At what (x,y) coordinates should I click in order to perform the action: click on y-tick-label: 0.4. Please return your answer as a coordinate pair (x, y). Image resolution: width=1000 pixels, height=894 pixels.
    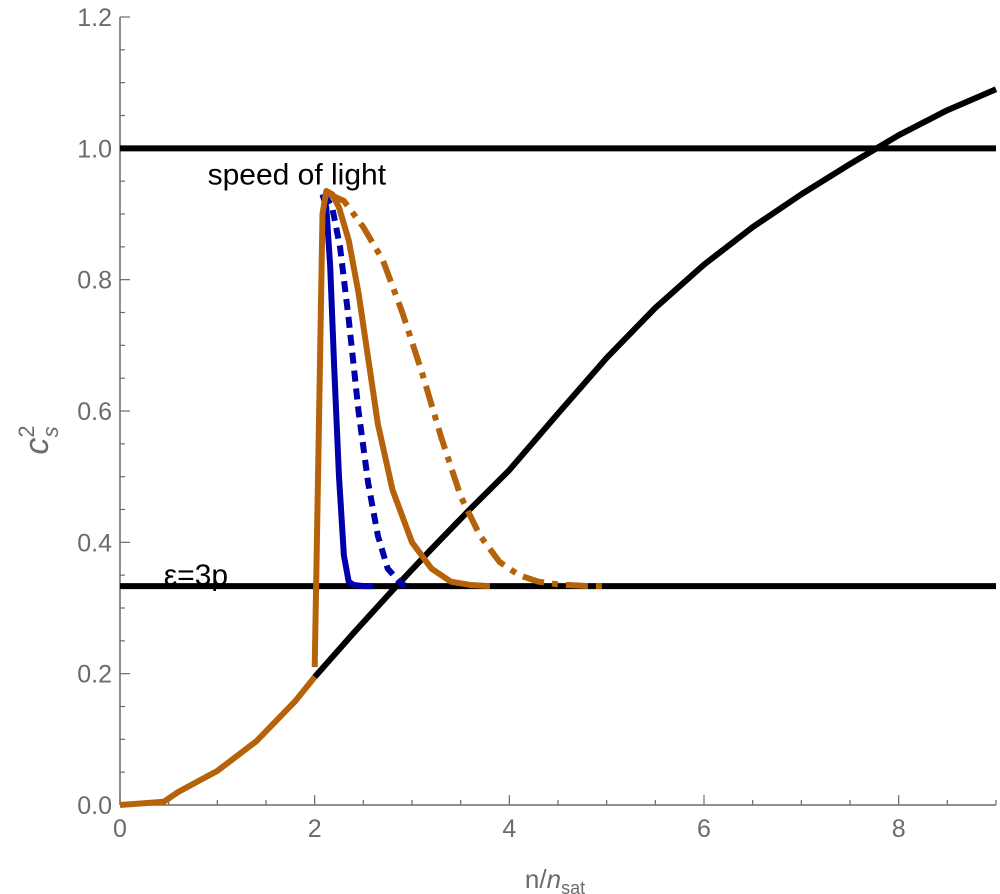
    Looking at the image, I should click on (94, 543).